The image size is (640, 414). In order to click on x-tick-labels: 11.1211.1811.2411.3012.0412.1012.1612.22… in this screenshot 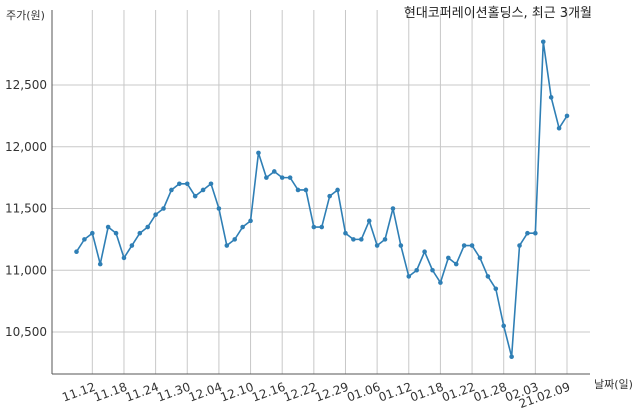, I will do `click(316, 395)`.